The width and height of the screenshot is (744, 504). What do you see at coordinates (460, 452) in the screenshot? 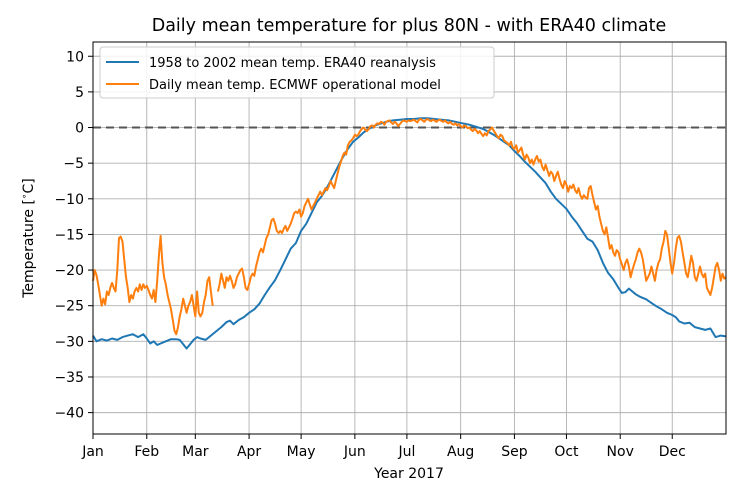
I see `x-tick-label: Aug` at bounding box center [460, 452].